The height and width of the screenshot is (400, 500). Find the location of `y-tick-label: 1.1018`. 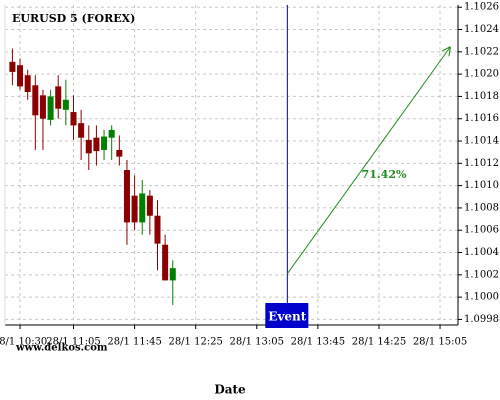

y-tick-label: 1.1018 is located at coordinates (481, 96).